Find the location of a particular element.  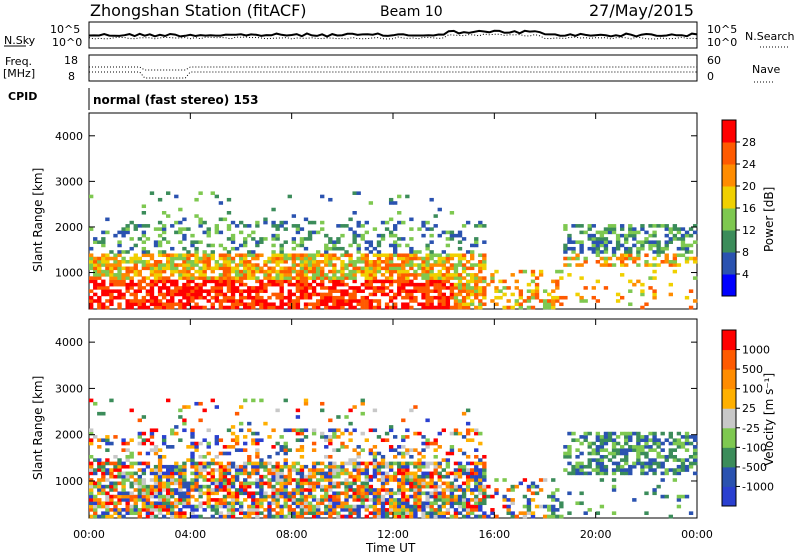

power-colorbar-label: Power [dB] is located at coordinates (769, 219).